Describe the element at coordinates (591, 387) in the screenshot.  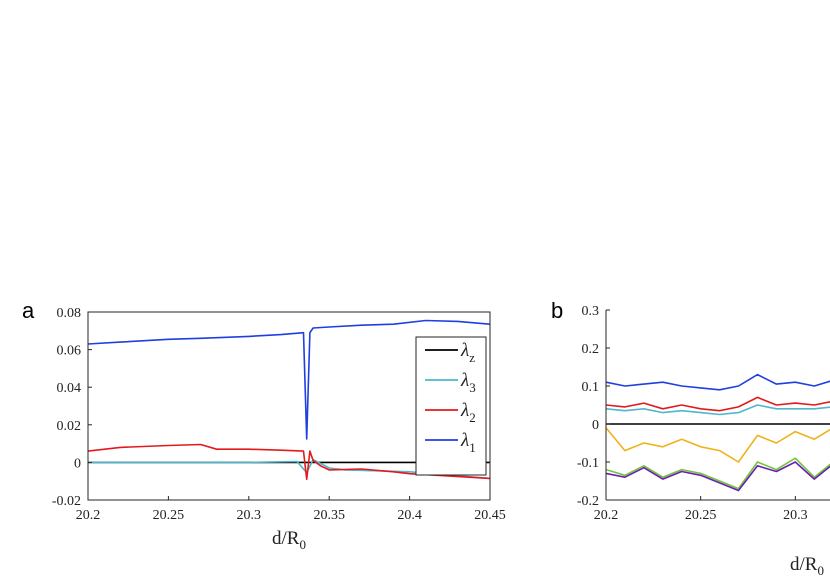
I see `b-y-tick-label: 0.1` at that location.